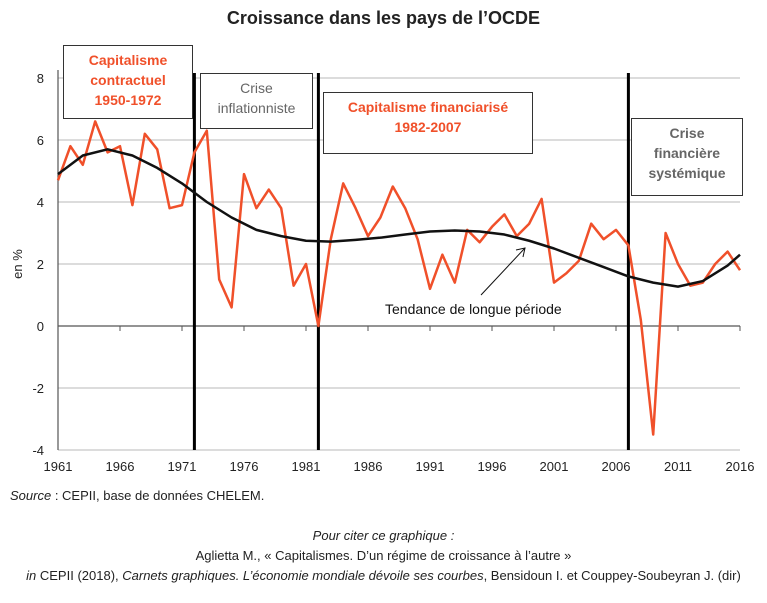 Image resolution: width=767 pixels, height=603 pixels. Describe the element at coordinates (473, 309) in the screenshot. I see `trend-label: Tendance de longue période` at that location.